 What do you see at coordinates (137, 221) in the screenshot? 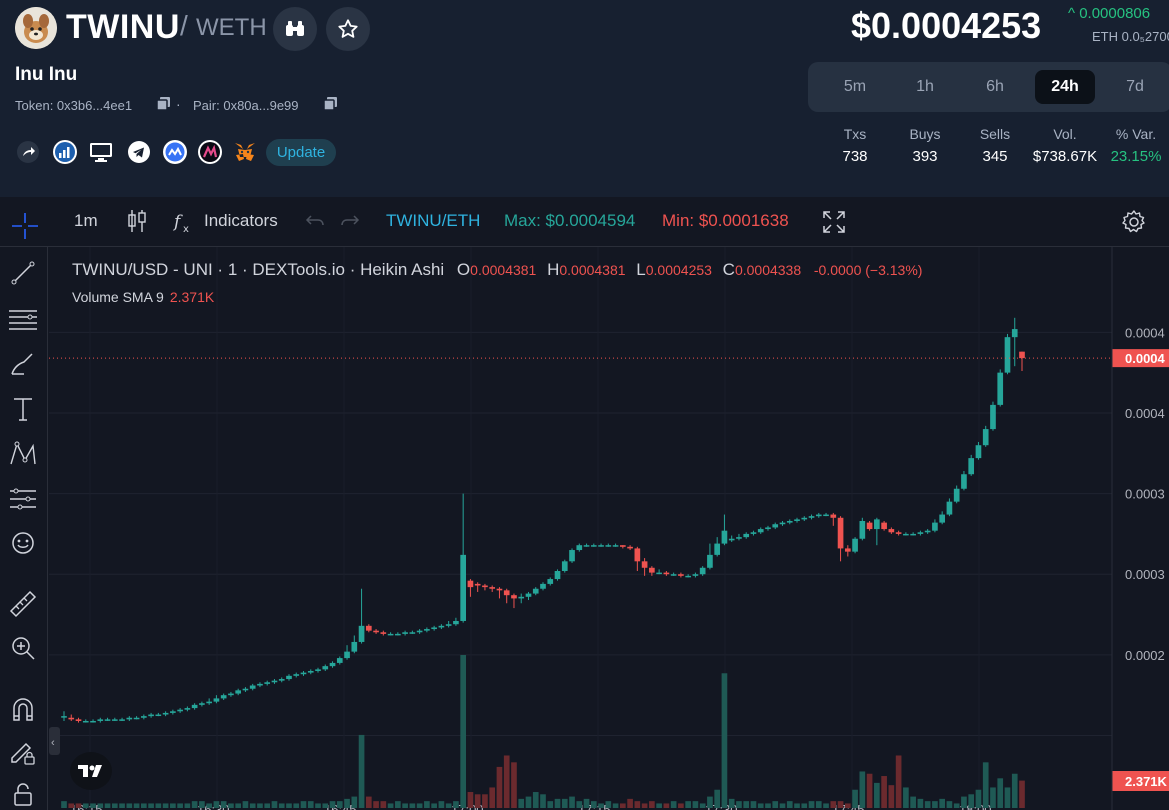
I see `candle-type-icon` at bounding box center [137, 221].